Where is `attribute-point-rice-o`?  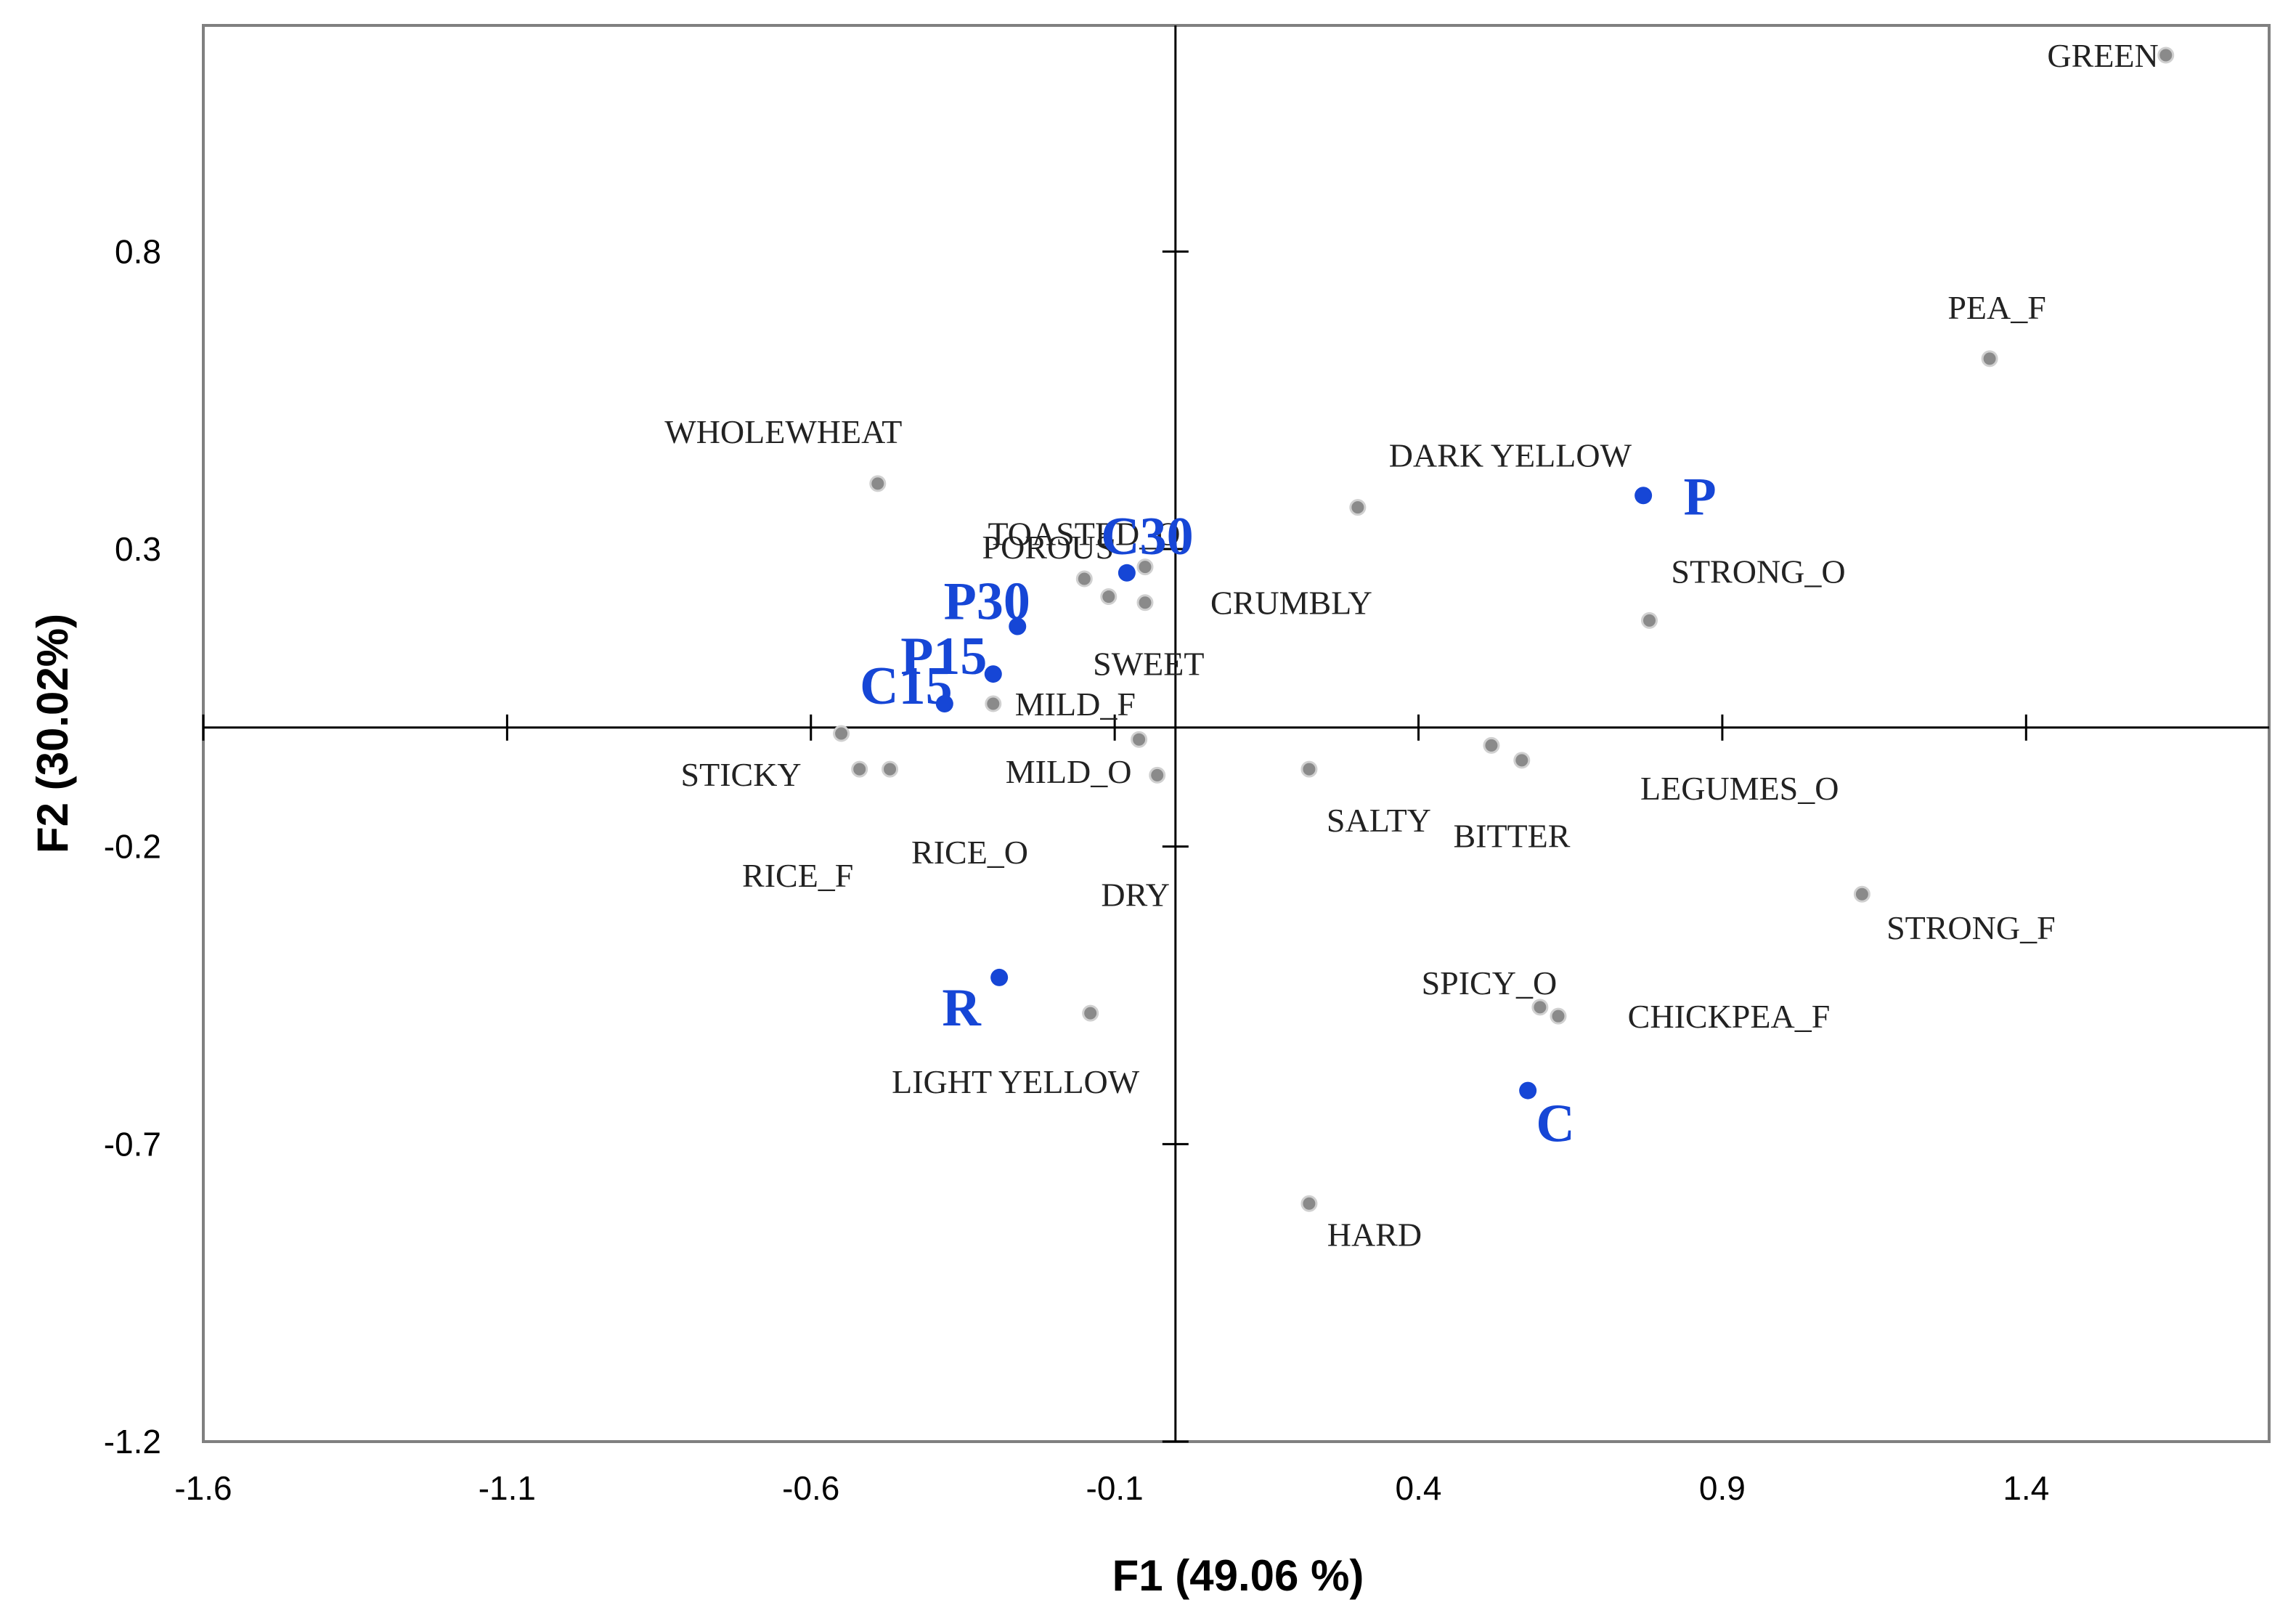
attribute-point-rice-o is located at coordinates (890, 769).